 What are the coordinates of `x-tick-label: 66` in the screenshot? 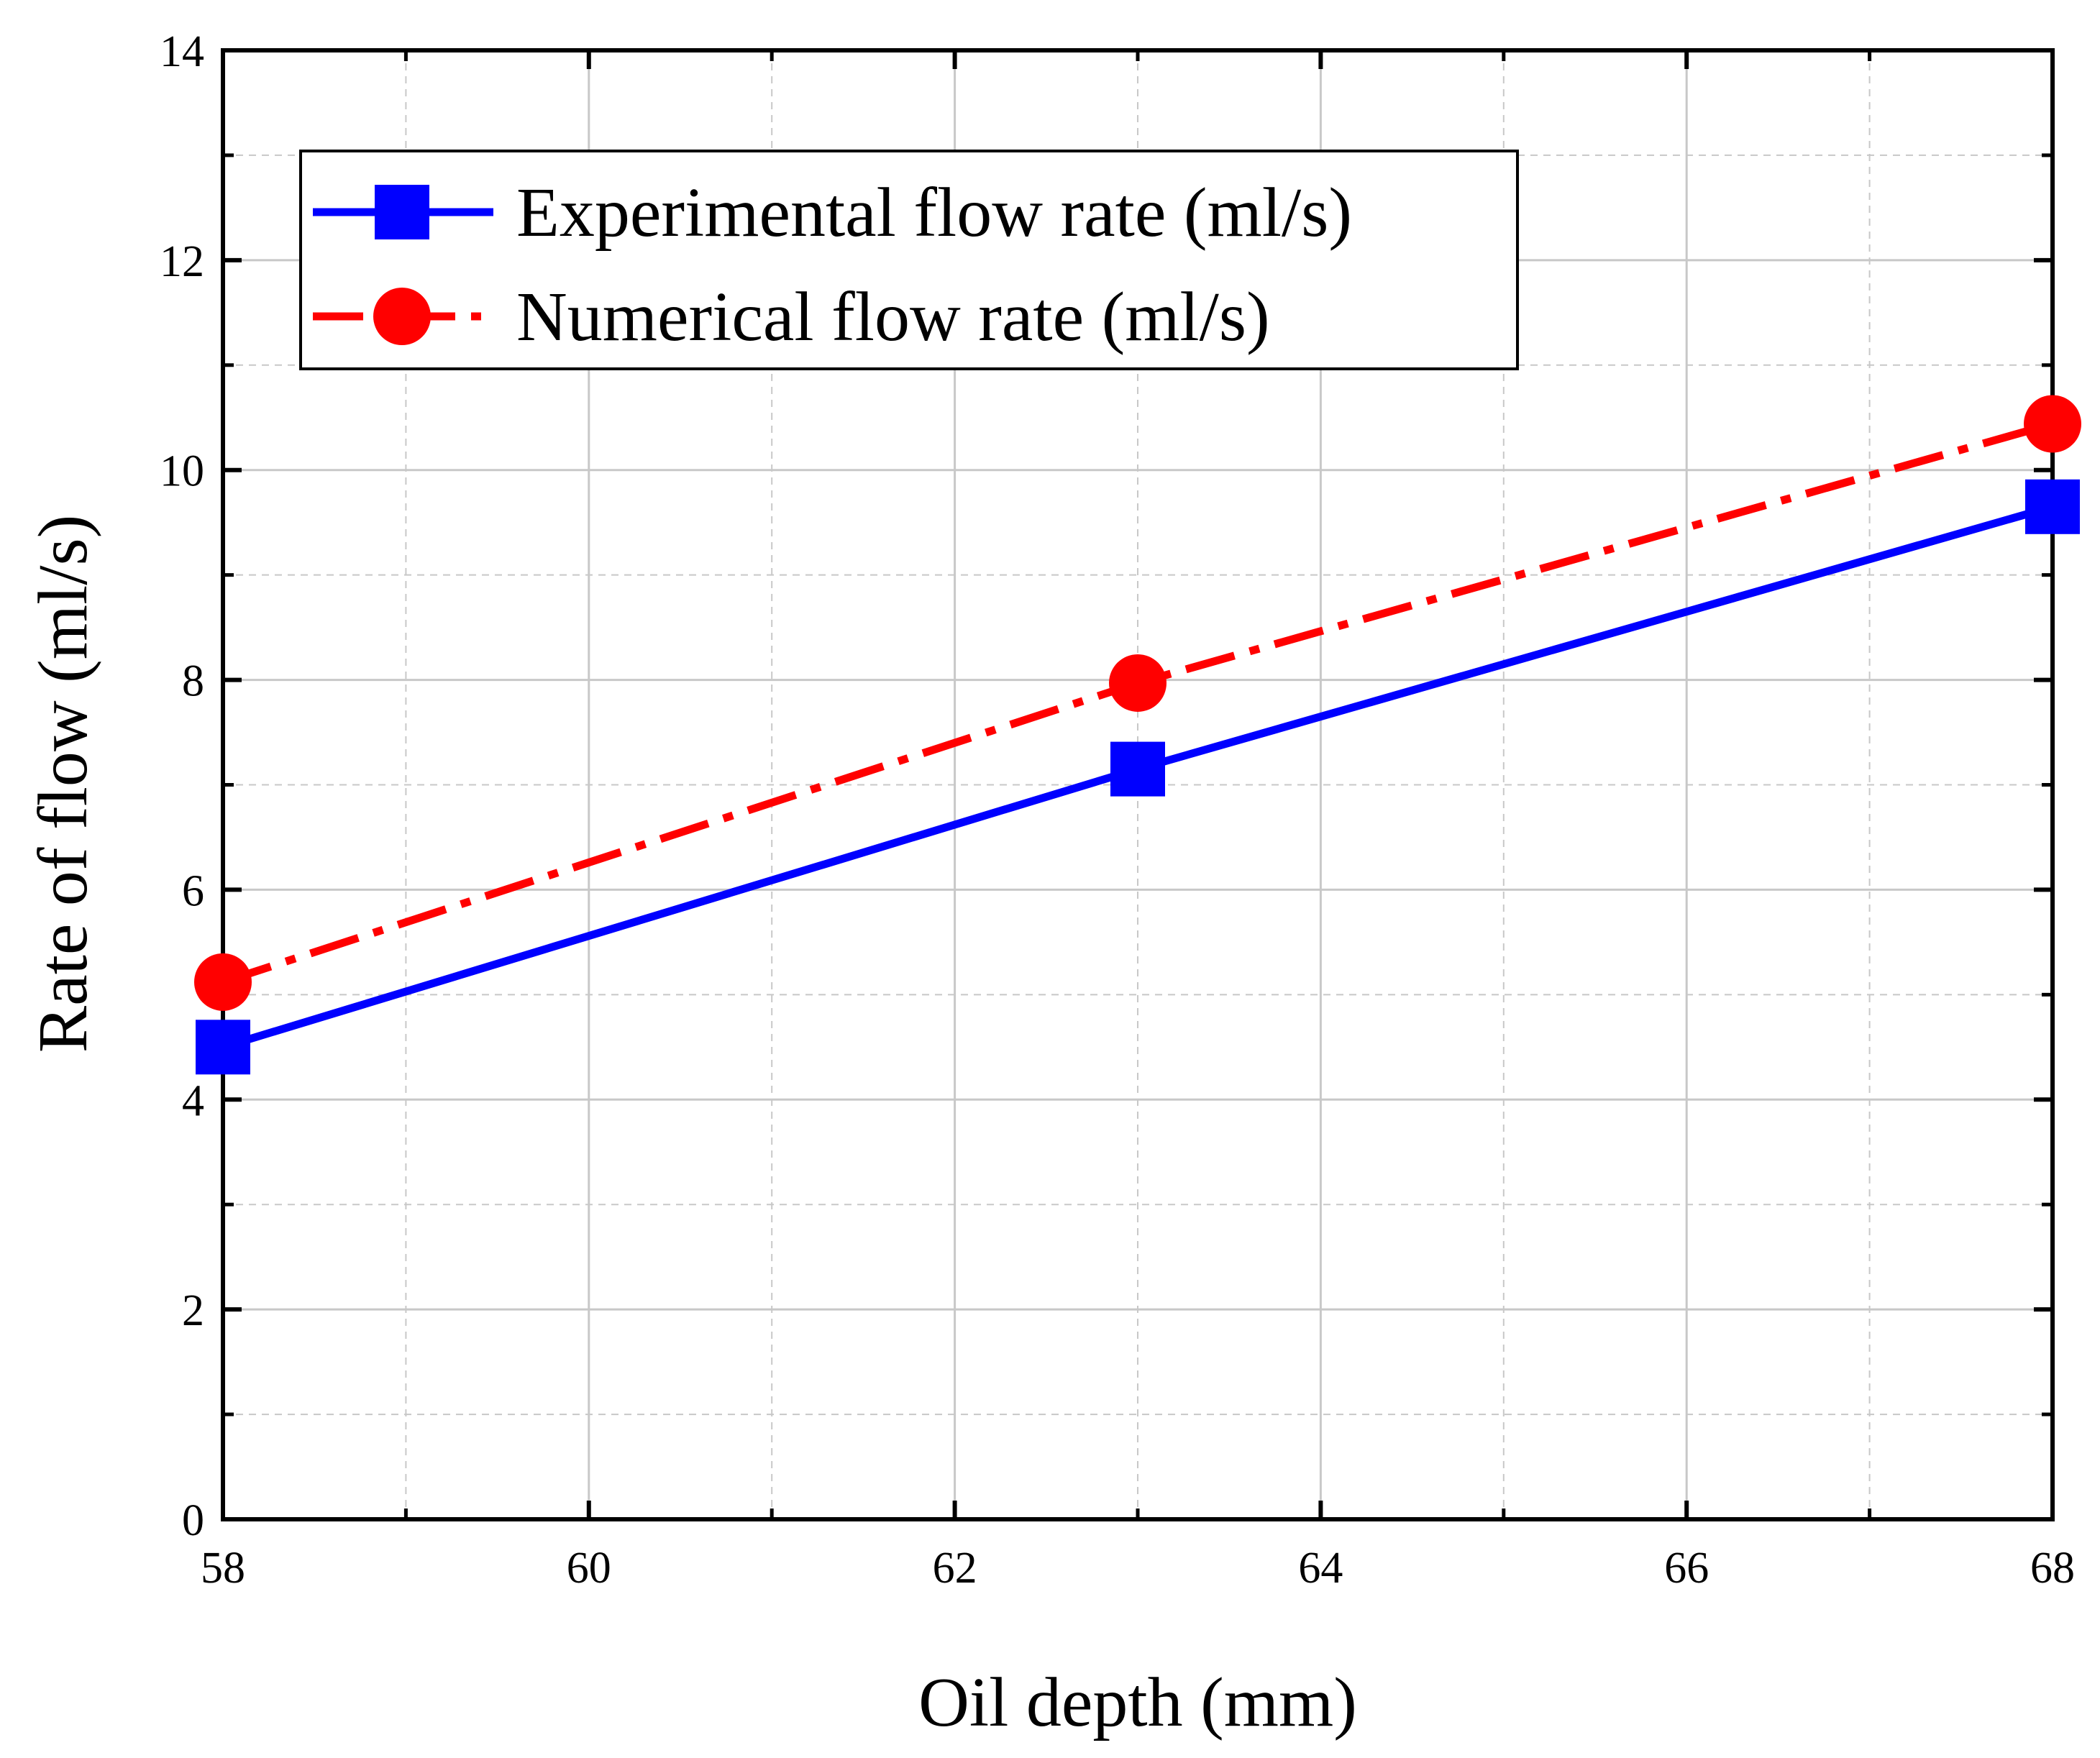 It's located at (1686, 1568).